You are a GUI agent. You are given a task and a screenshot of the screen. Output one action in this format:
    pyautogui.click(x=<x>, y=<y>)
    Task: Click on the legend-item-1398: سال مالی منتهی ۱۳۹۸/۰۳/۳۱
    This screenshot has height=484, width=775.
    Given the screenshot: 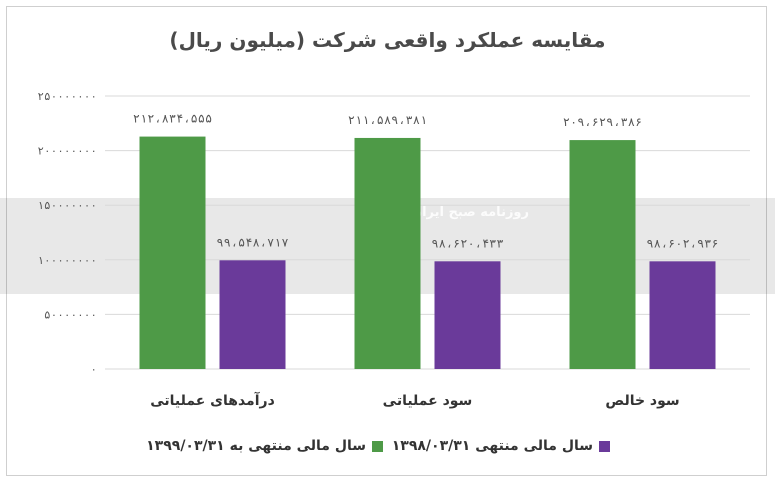 What is the action you would take?
    pyautogui.click(x=501, y=446)
    